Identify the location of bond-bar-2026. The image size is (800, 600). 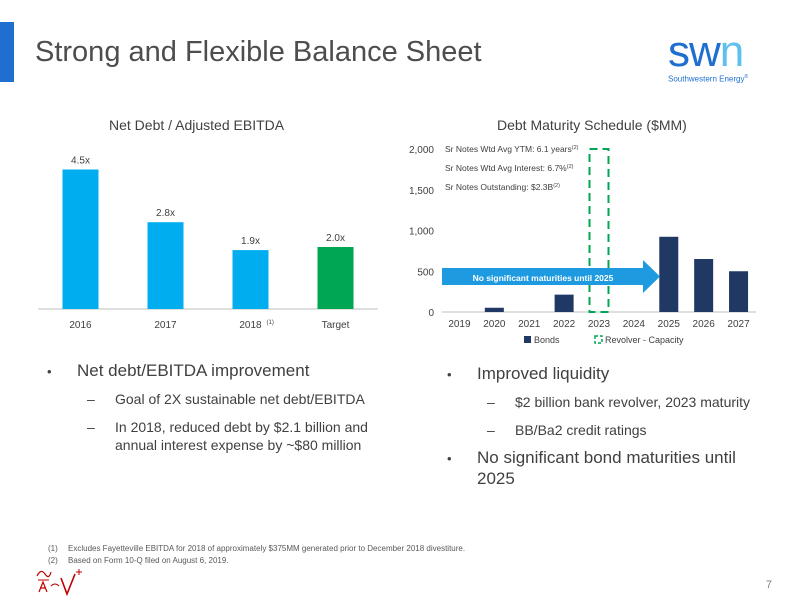
(704, 285).